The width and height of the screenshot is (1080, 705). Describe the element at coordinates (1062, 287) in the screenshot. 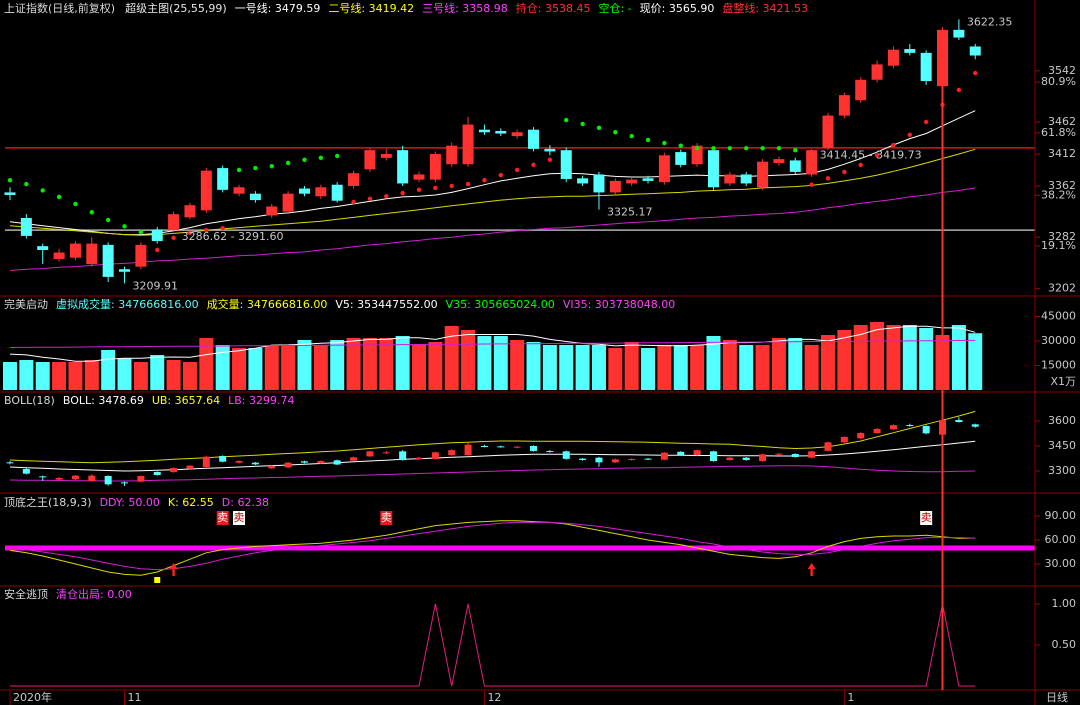

I see `y-tick-label: 3202` at that location.